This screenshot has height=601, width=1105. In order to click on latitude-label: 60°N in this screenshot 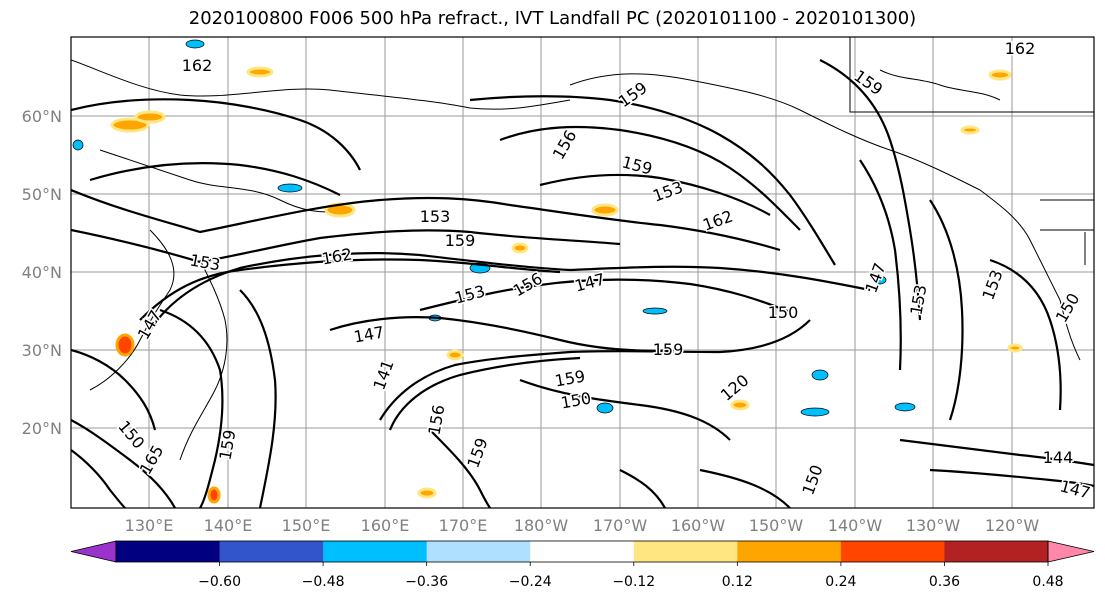, I will do `click(42, 116)`.